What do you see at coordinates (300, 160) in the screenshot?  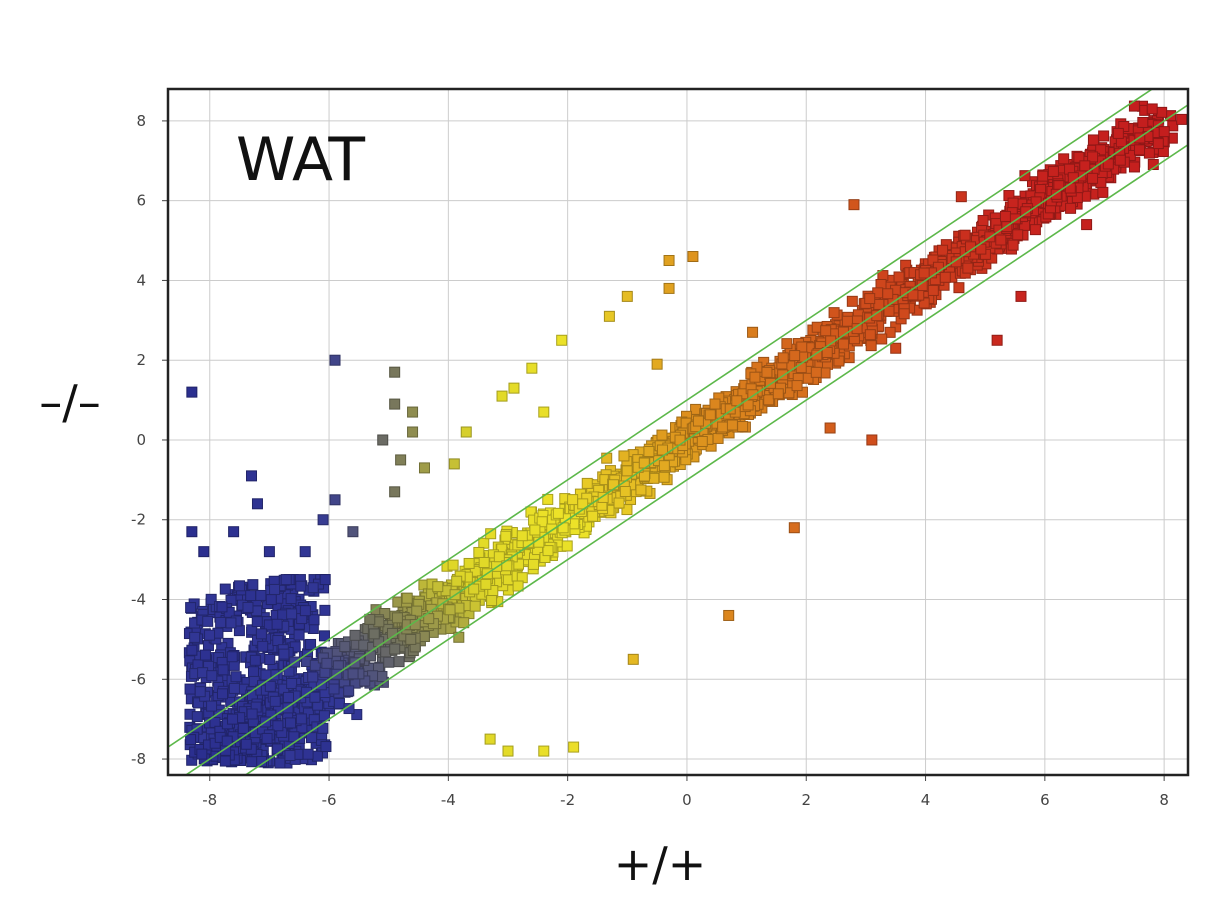 I see `panel-label: WAT` at bounding box center [300, 160].